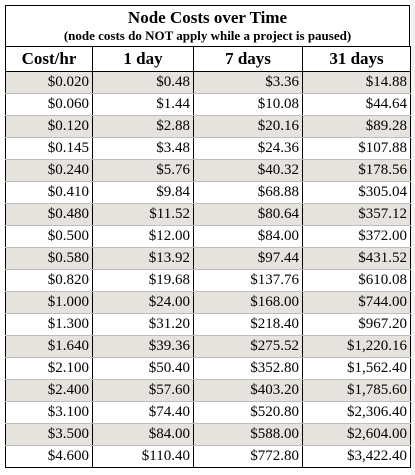 The width and height of the screenshot is (415, 475). I want to click on cell-1-day: $31.20, so click(143, 324).